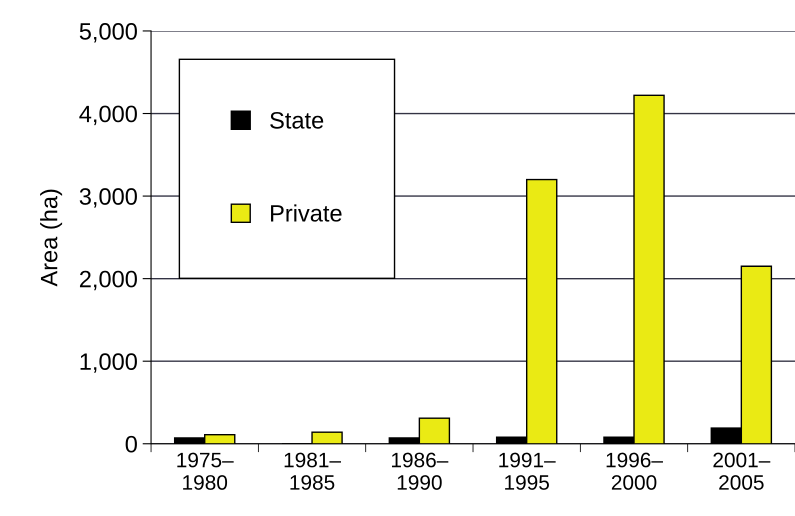 This screenshot has height=516, width=795. What do you see at coordinates (312, 471) in the screenshot?
I see `x-tick-label: 1981– 1985` at bounding box center [312, 471].